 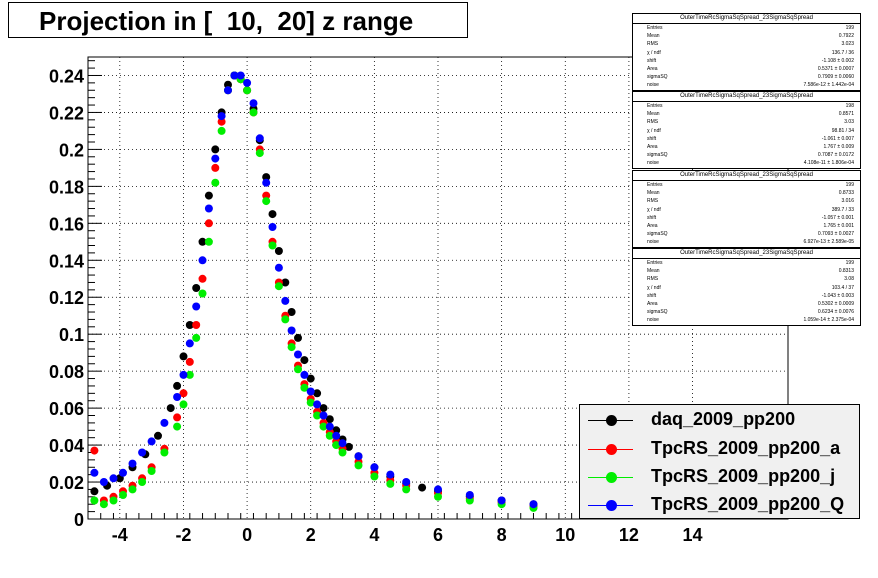 I want to click on stats-row: χ / ndf 136.7 / 36, so click(x=746, y=53).